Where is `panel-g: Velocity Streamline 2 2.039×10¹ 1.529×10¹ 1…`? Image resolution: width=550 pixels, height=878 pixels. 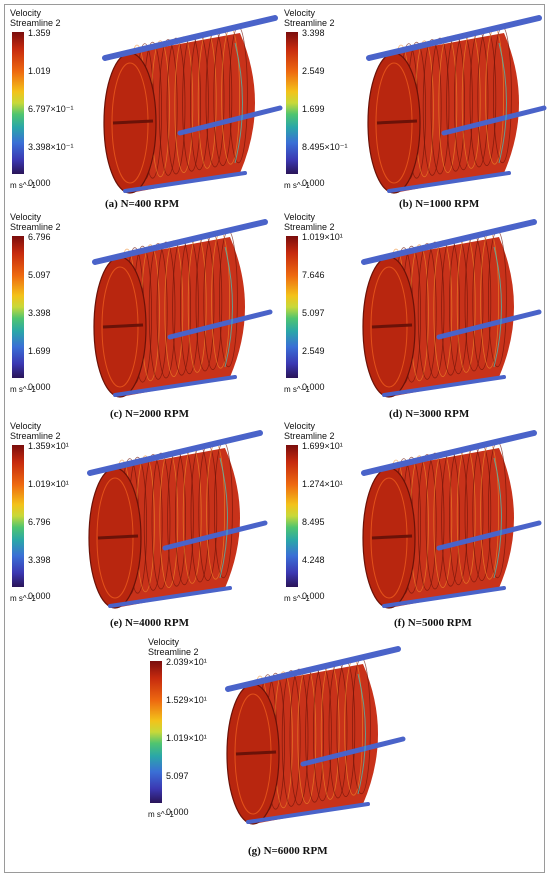 panel-g: Velocity Streamline 2 2.039×10¹ 1.529×10¹ 1… is located at coordinates (283, 747).